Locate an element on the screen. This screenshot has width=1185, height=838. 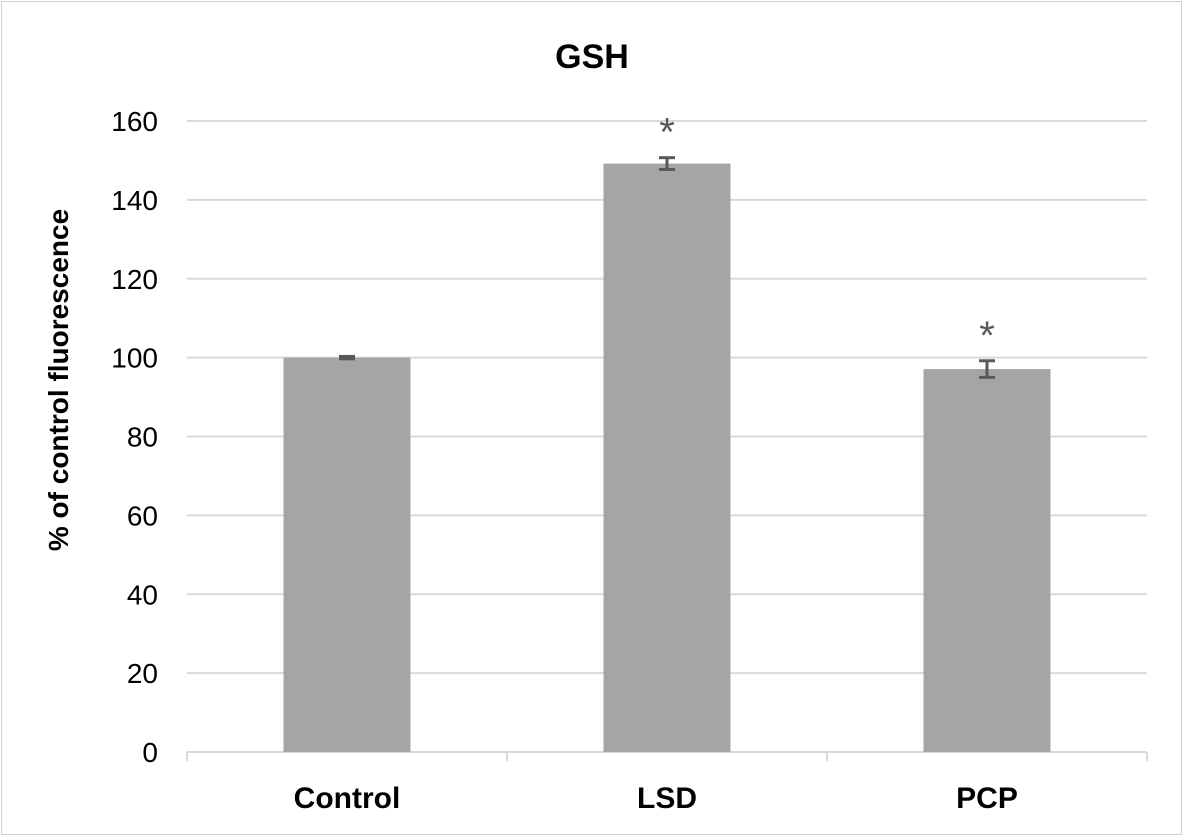
y-tick-label: 20 is located at coordinates (142, 673).